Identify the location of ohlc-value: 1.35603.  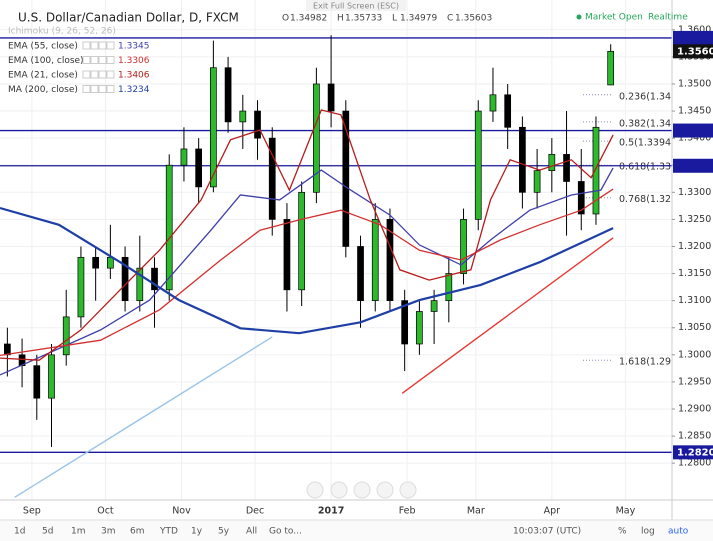
(473, 19).